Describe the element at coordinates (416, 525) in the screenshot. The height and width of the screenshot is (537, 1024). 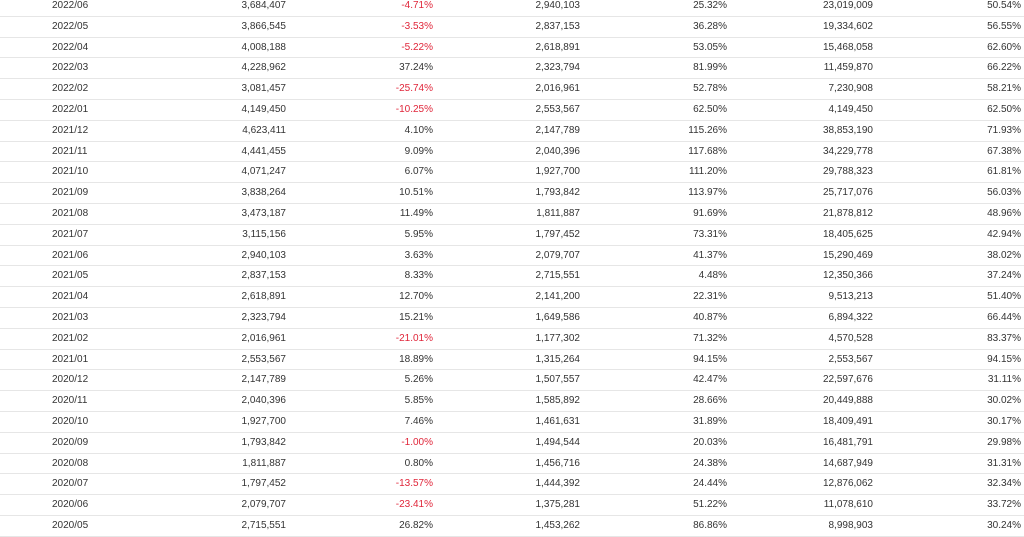
I see `cell-mom-change: 26.82%` at that location.